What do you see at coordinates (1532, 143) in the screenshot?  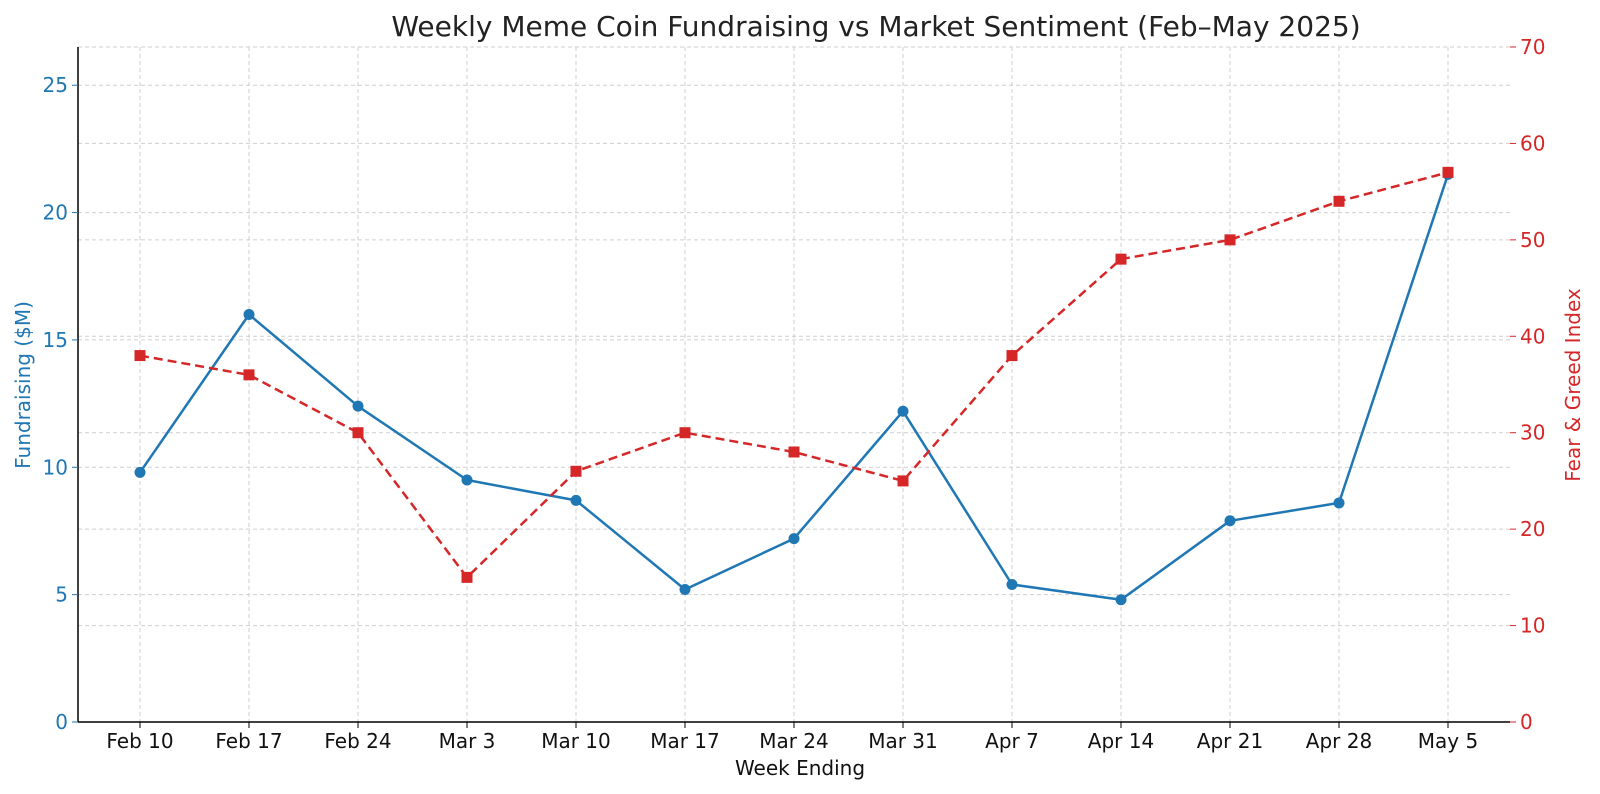 I see `y-right-tick-label: 60` at bounding box center [1532, 143].